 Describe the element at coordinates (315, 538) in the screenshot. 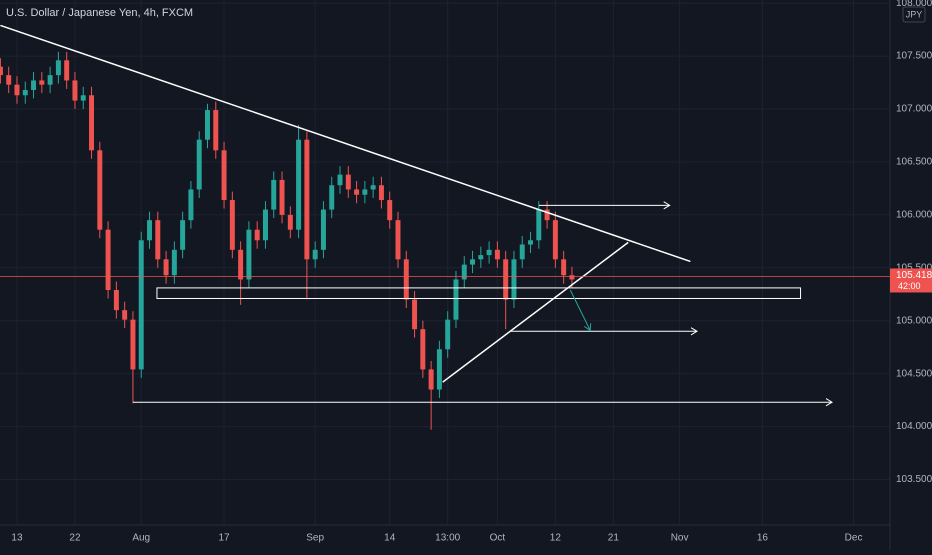

I see `x-tick-label: Sep` at that location.